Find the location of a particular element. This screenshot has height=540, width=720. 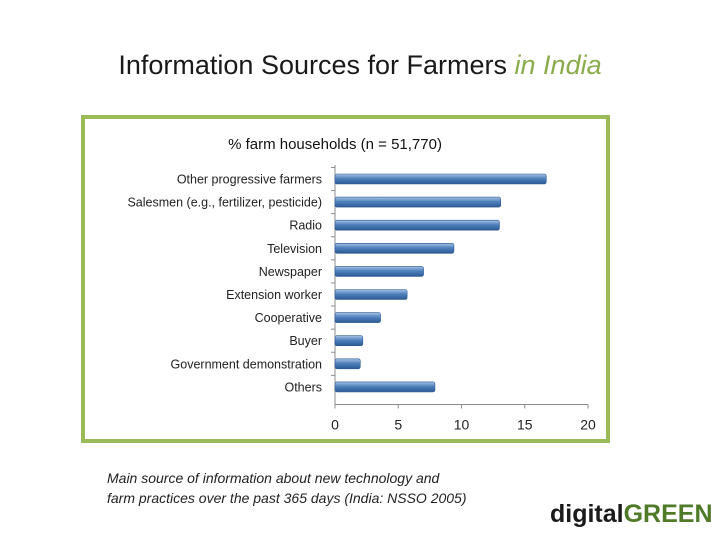

x-tick-label: 20 is located at coordinates (588, 424).